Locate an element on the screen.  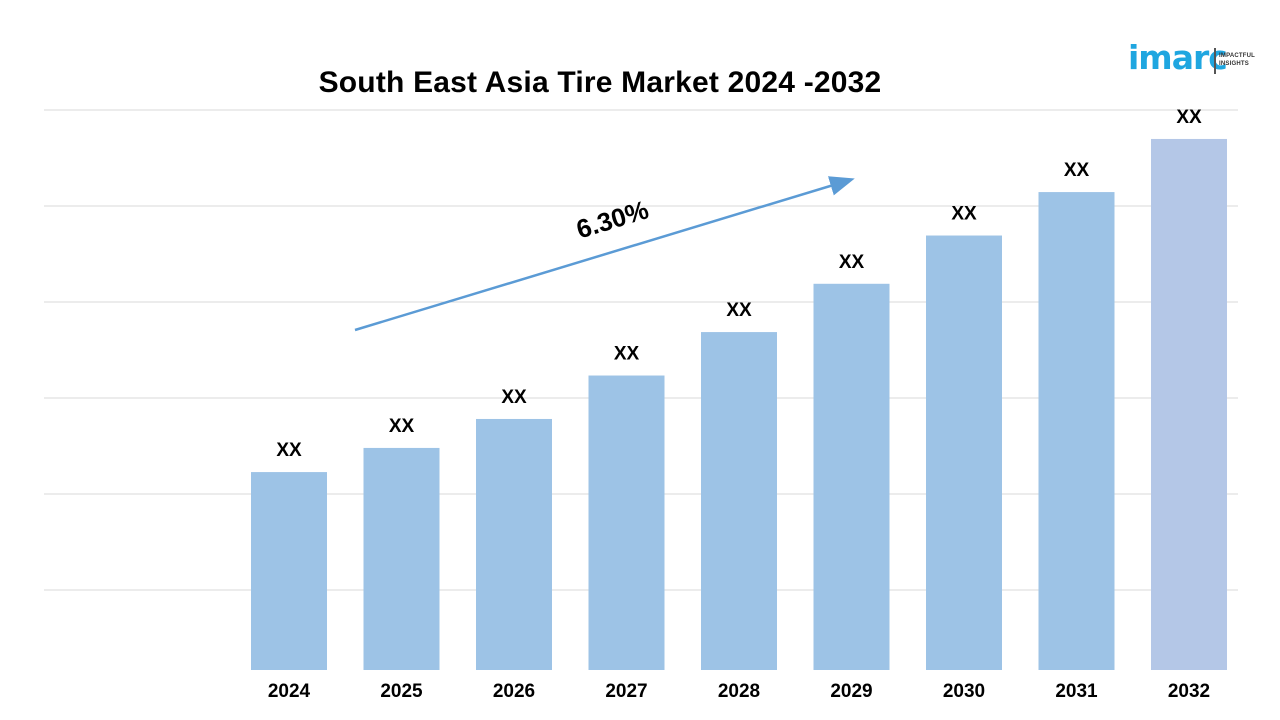
x-tick-2028: 2028 is located at coordinates (739, 691).